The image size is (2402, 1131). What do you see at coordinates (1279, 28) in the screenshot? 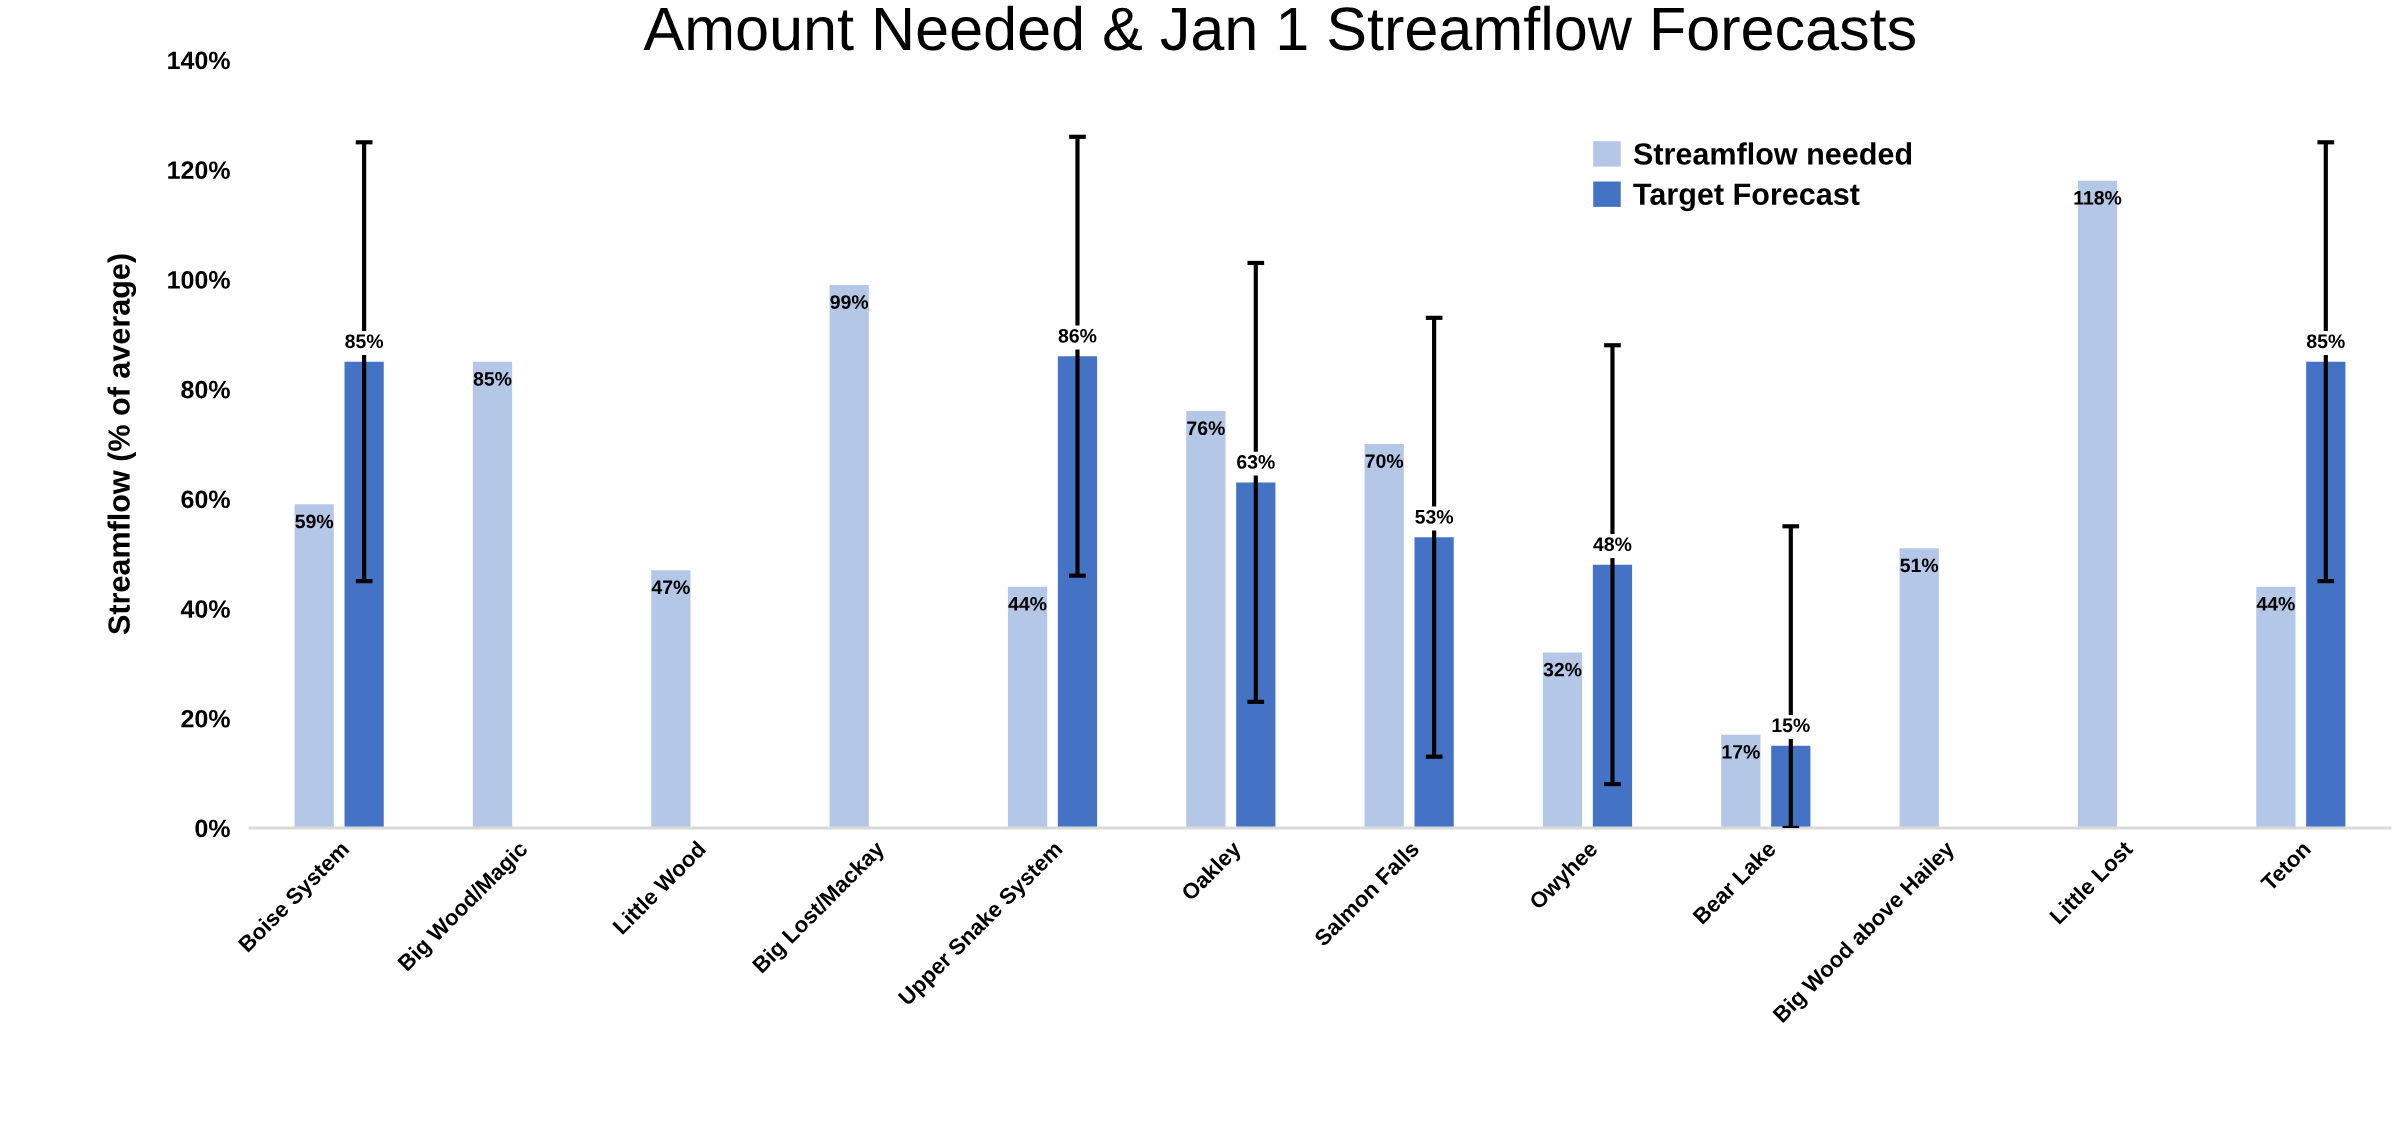
I see `chart-title: Amount Needed & Jan 1 Streamflow Forecasts` at bounding box center [1279, 28].